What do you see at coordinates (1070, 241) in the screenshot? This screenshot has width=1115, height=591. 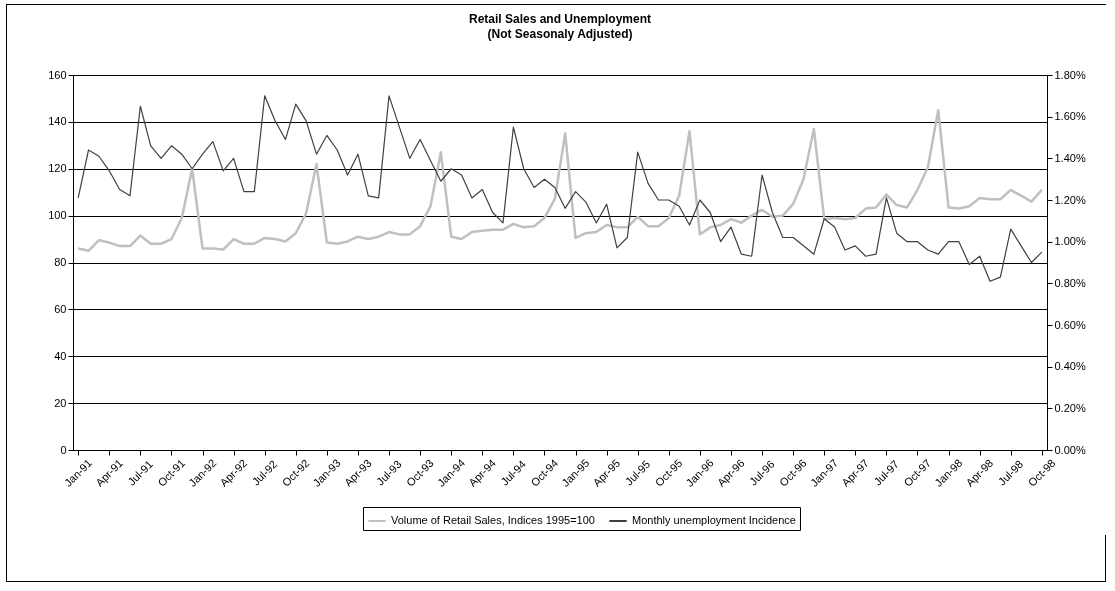 I see `y2-tick-label: 1.00%` at bounding box center [1070, 241].